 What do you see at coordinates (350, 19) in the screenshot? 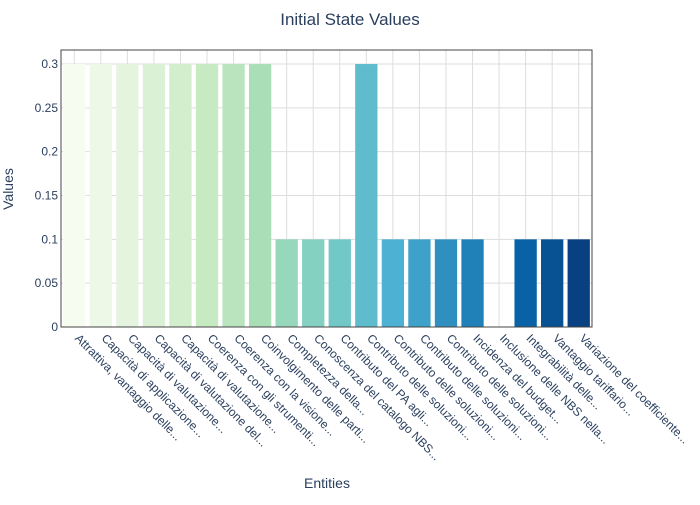
I see `chart-title: Initial State Values` at bounding box center [350, 19].